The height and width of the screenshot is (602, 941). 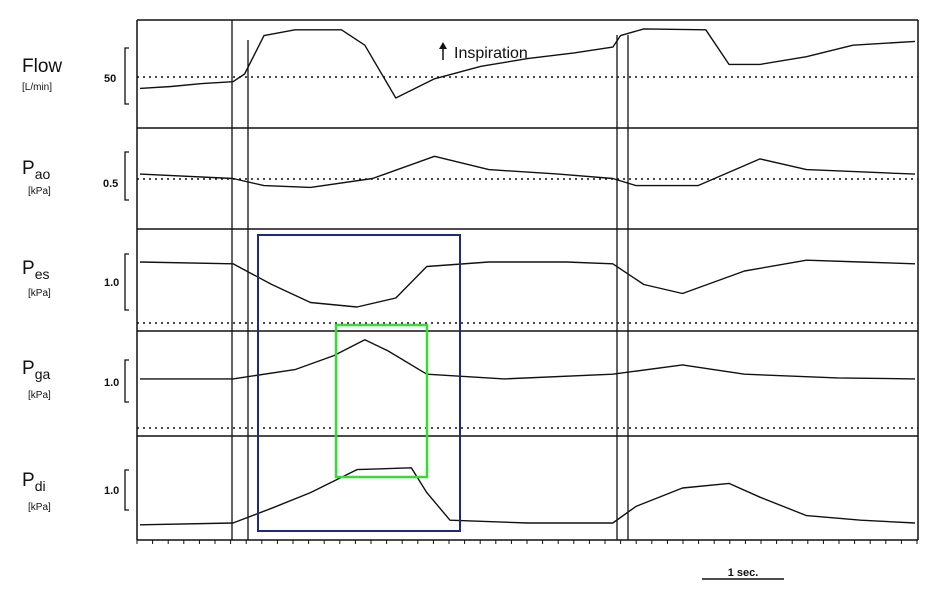 I want to click on trace-pdi, so click(x=527, y=496).